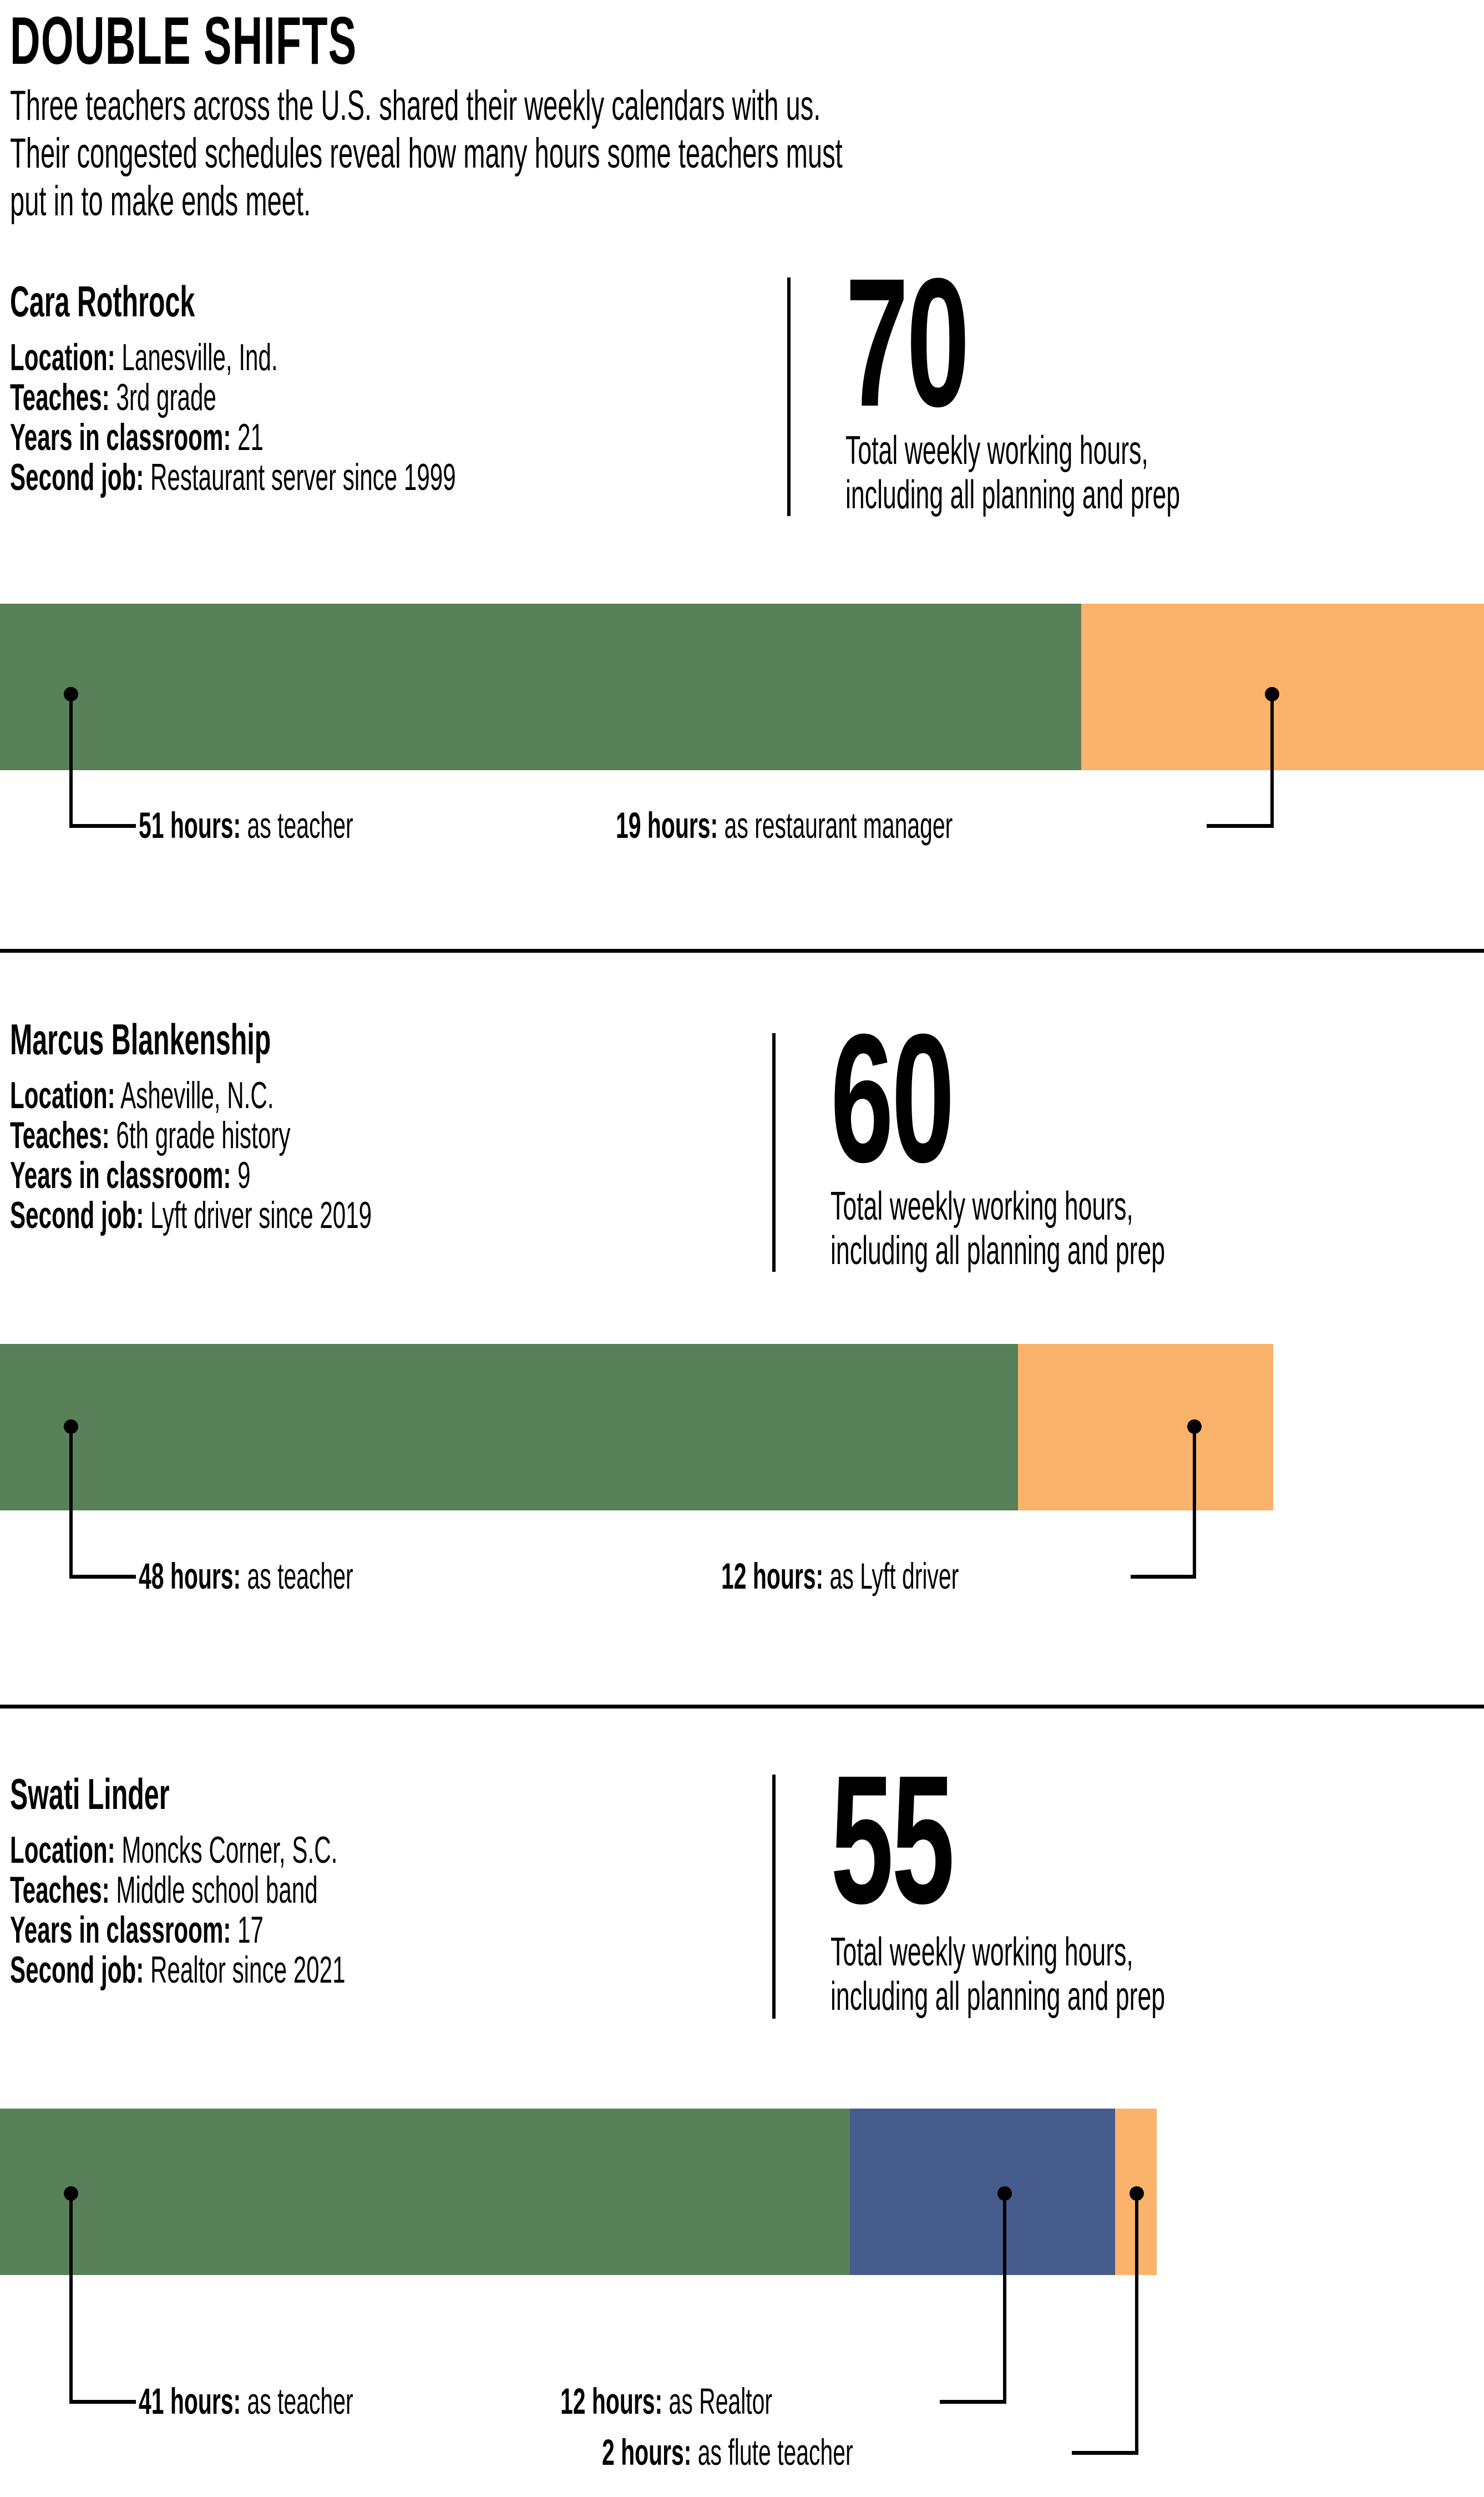 The image size is (1484, 2497). Describe the element at coordinates (60, 397) in the screenshot. I see `teaches-label: Teaches:` at that location.